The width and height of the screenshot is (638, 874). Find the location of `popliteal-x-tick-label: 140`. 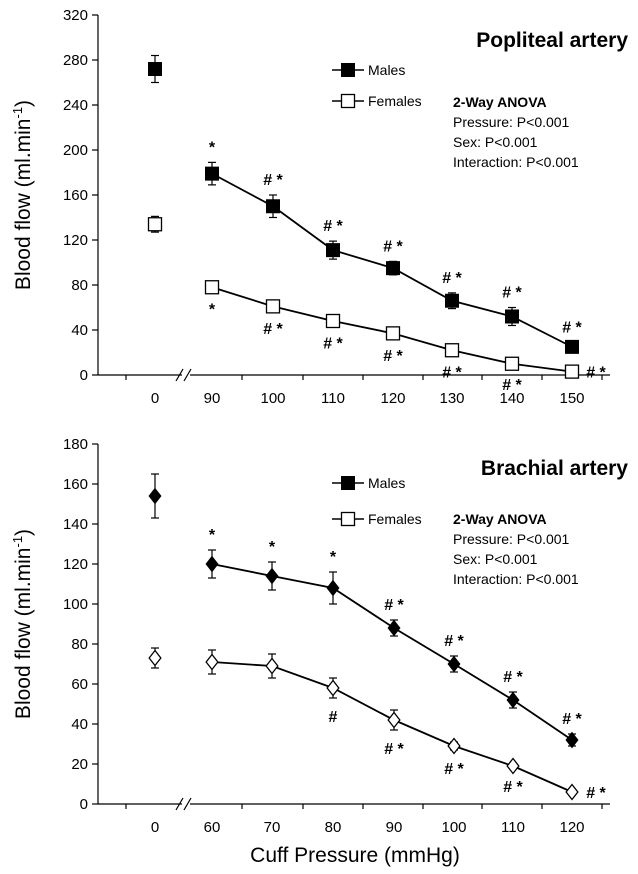

popliteal-x-tick-label: 140 is located at coordinates (511, 398).